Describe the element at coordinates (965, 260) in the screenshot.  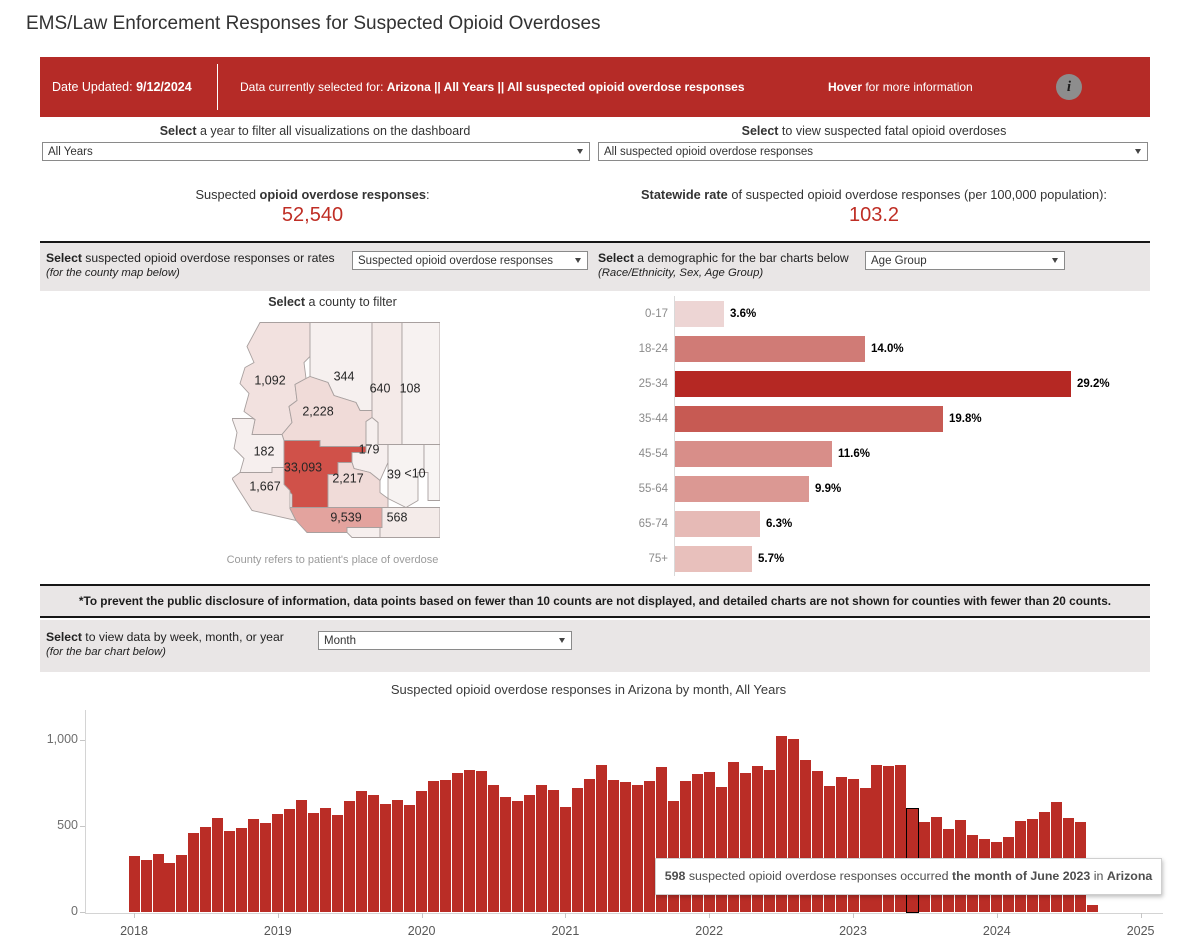
I see `demographic-dropdown: Age Group` at that location.